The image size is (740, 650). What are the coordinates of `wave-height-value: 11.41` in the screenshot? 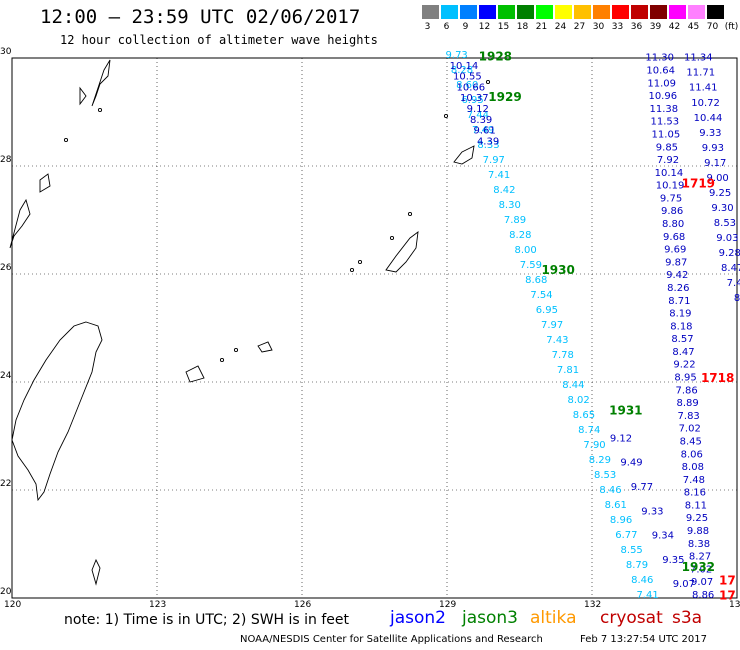 It's located at (703, 88).